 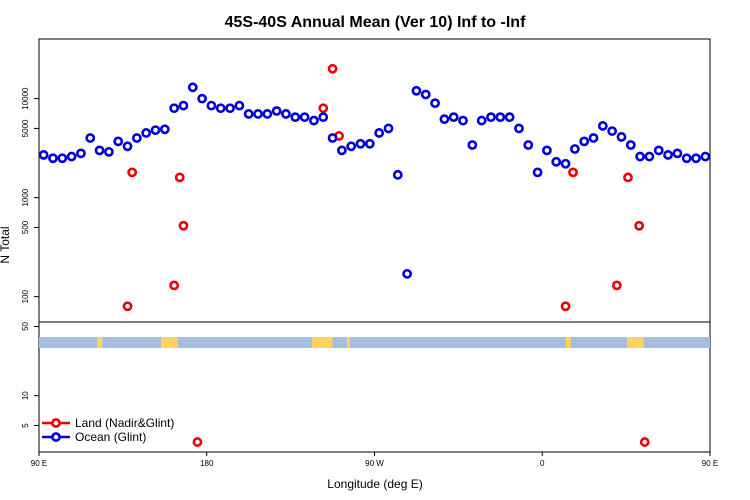 What do you see at coordinates (375, 22) in the screenshot?
I see `chart-title: 45S-40S Annual Mean (Ver 10) Inf to -Inf` at bounding box center [375, 22].